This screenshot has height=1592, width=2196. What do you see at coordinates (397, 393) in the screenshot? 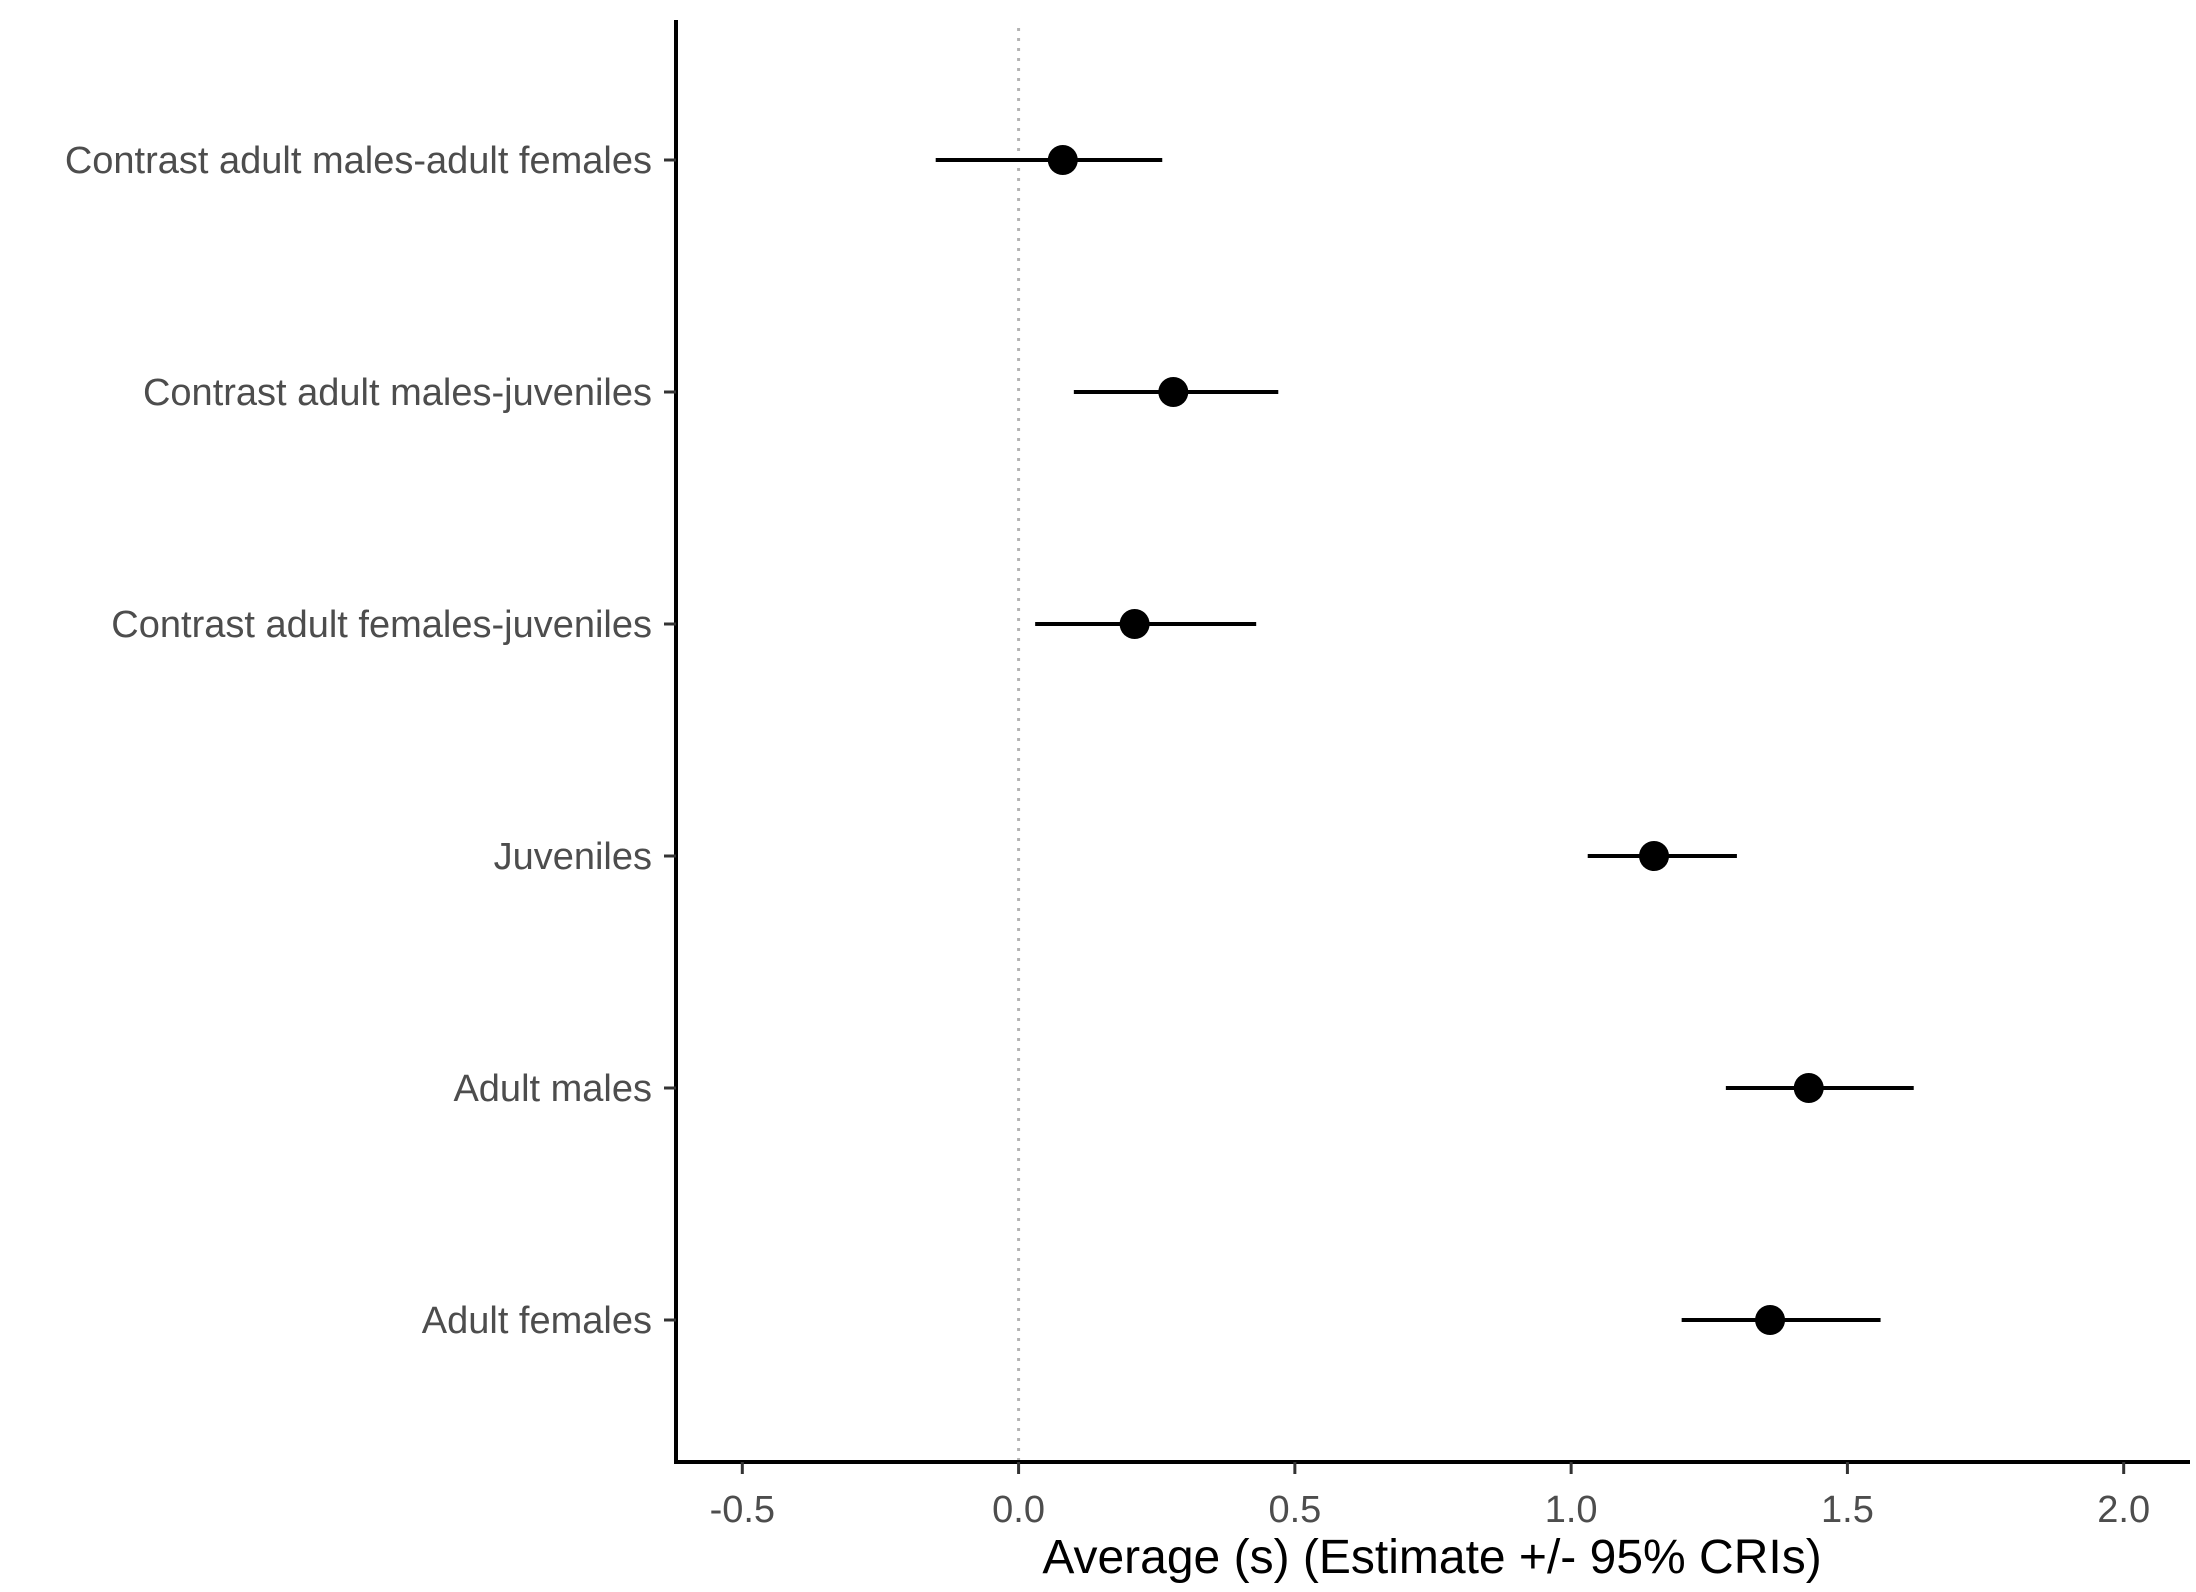
I see `category-label: Contrast adult males-juveniles` at bounding box center [397, 393].